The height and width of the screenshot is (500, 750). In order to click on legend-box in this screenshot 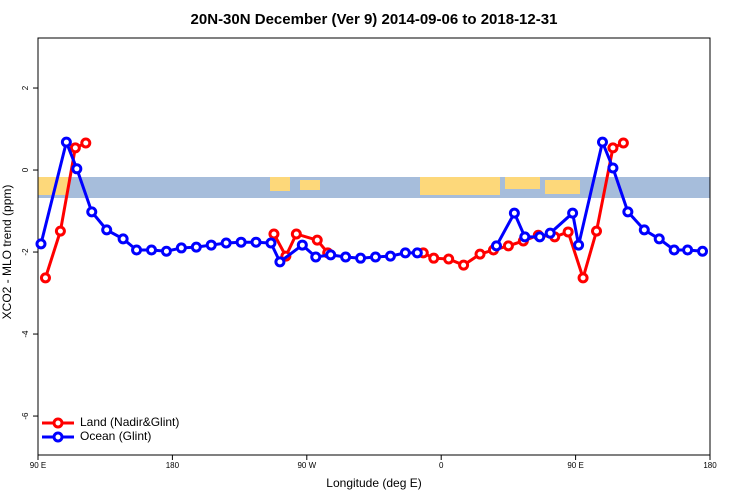, I will do `click(115, 430)`.